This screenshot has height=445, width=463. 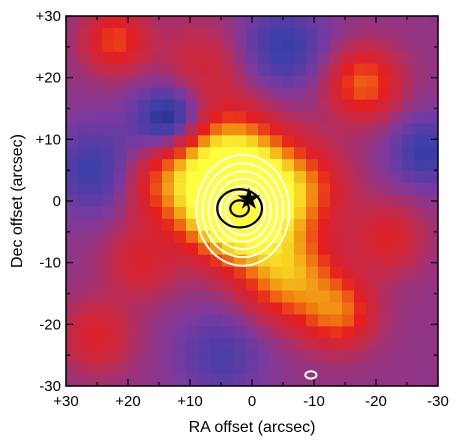 I want to click on white-contour, so click(x=243, y=210).